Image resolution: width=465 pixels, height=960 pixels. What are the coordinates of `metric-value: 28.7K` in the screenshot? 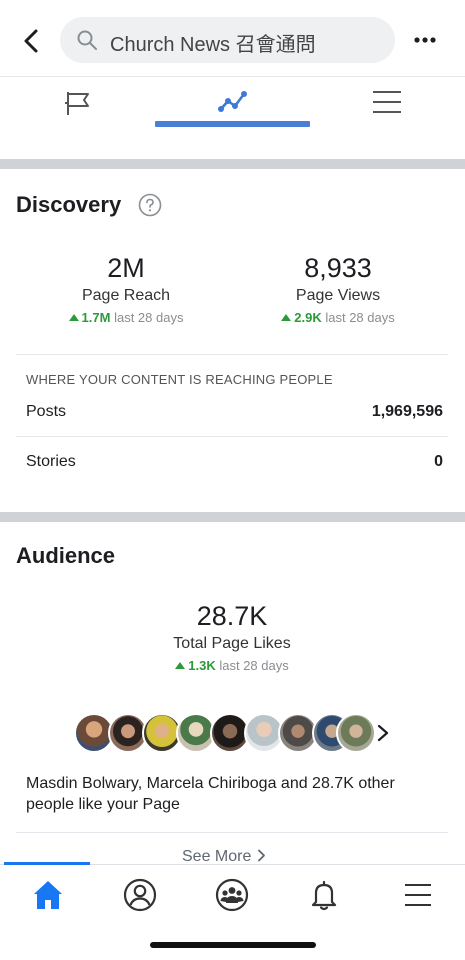 It's located at (232, 616).